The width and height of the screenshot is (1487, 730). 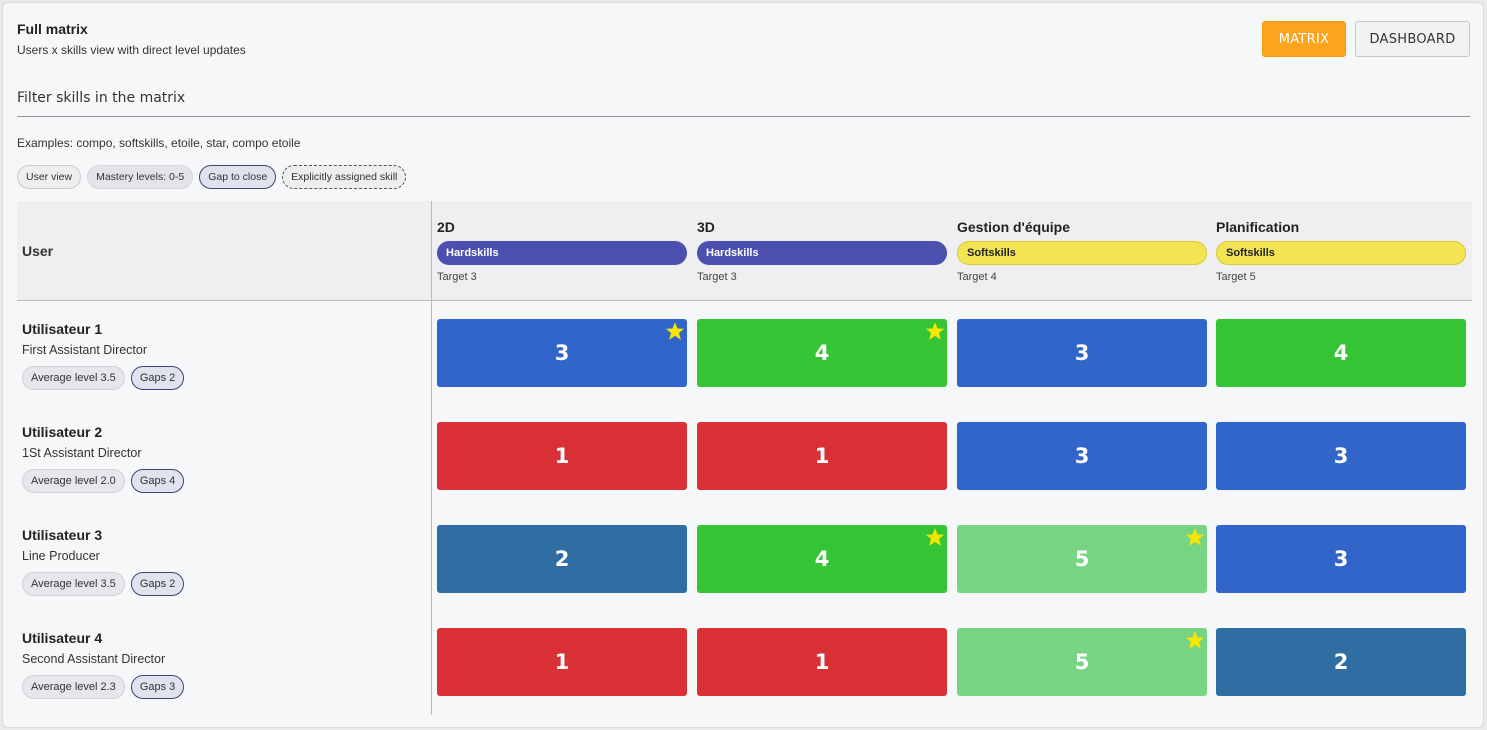 I want to click on user-name: Utilisateur 2, so click(x=62, y=432).